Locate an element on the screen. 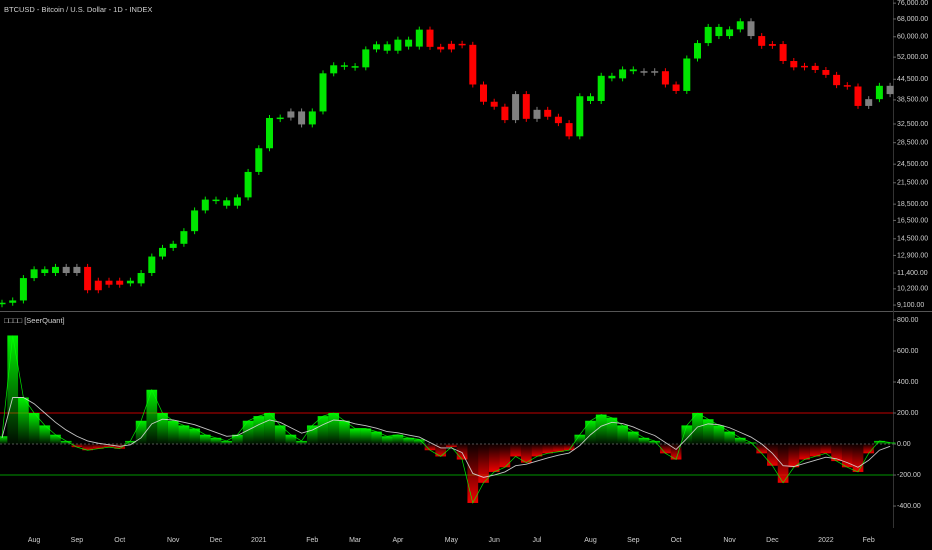 The width and height of the screenshot is (932, 550). signal-line is located at coordinates (446, 437).